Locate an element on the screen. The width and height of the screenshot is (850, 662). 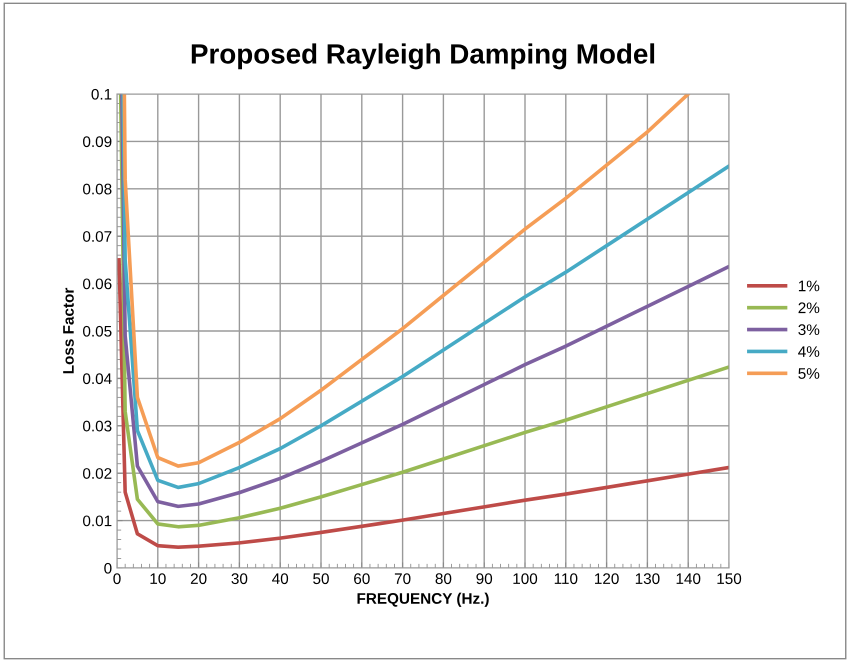
legend-label: 1% is located at coordinates (809, 286).